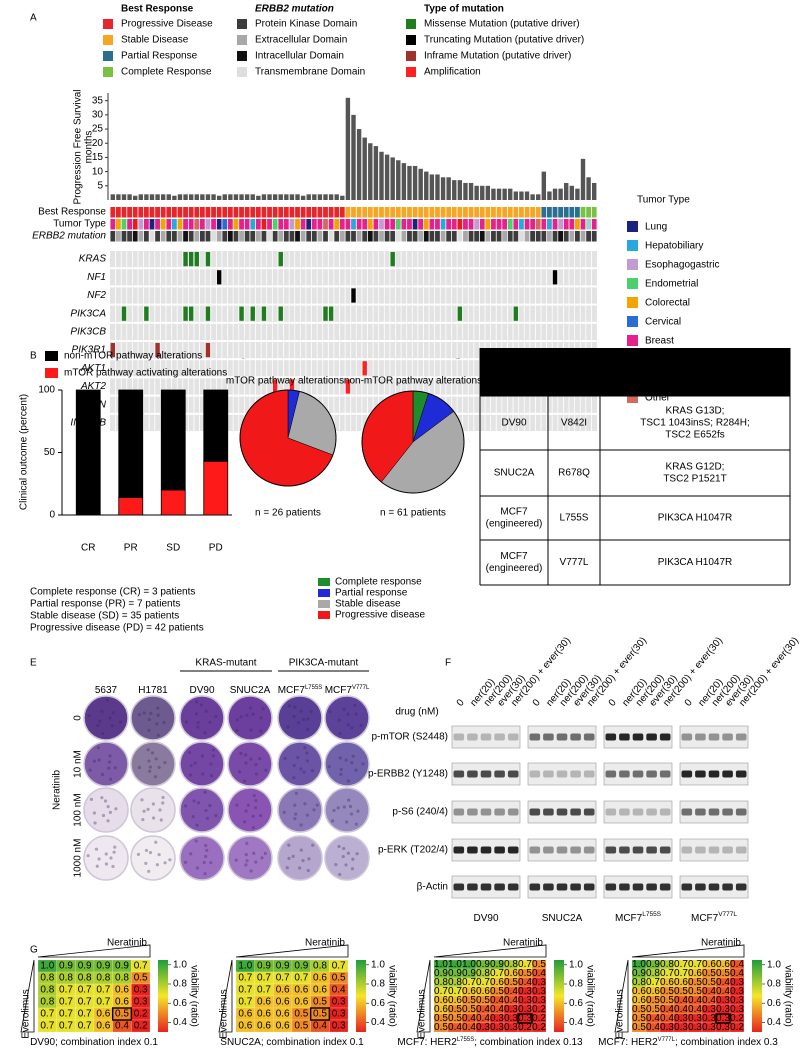  What do you see at coordinates (98, 129) in the screenshot?
I see `y-tick-label: 25` at bounding box center [98, 129].